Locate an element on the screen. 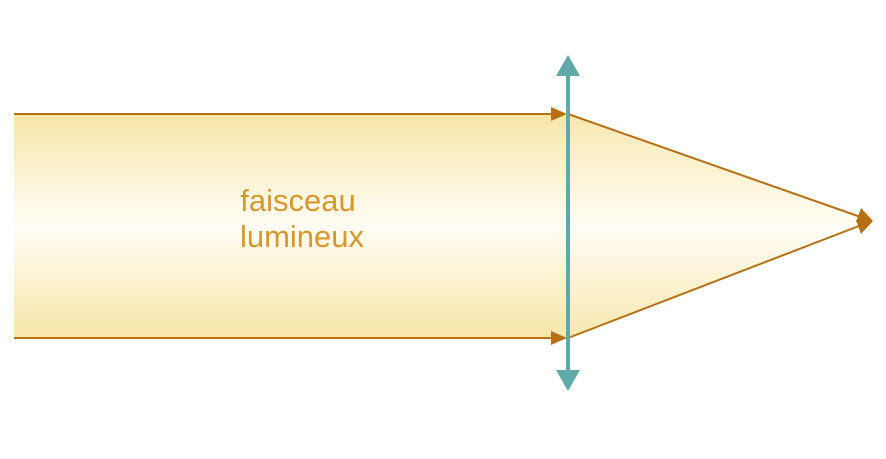 This screenshot has width=886, height=459. upper-incident-arrowhead is located at coordinates (559, 114).